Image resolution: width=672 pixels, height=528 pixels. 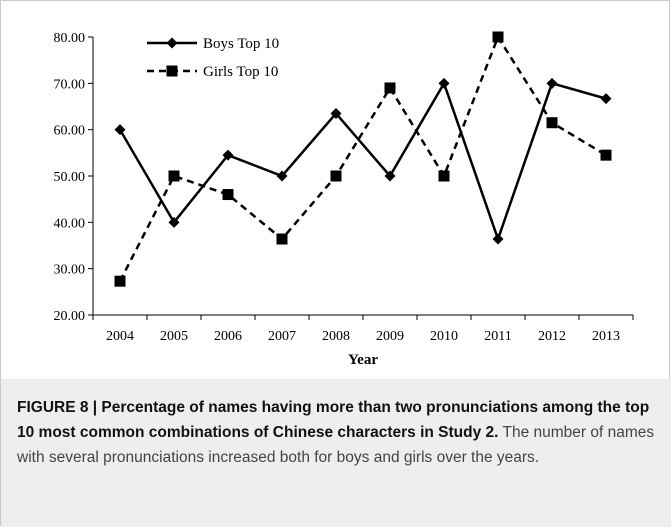 I want to click on y-tick-label: 30.00, so click(x=70, y=270).